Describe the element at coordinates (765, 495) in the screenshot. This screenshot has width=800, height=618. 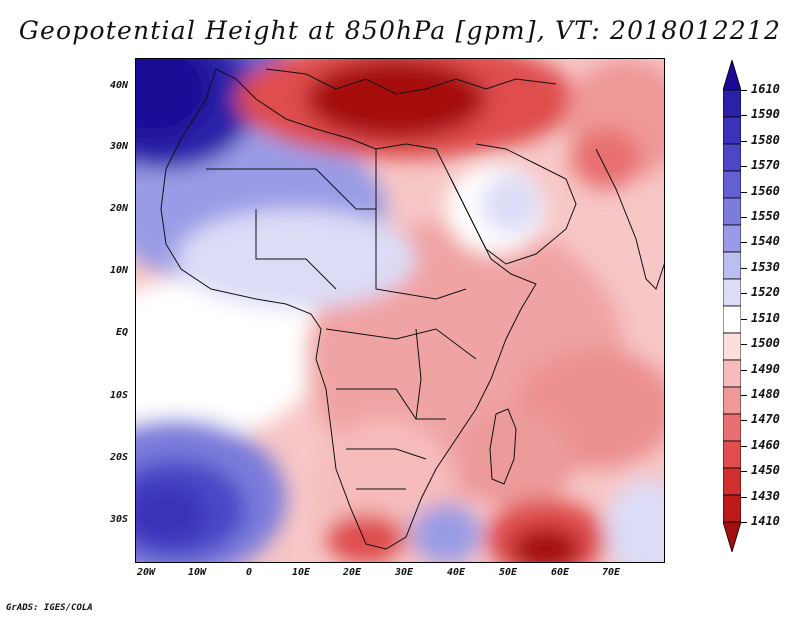
I see `colorbar-label: 1430` at that location.